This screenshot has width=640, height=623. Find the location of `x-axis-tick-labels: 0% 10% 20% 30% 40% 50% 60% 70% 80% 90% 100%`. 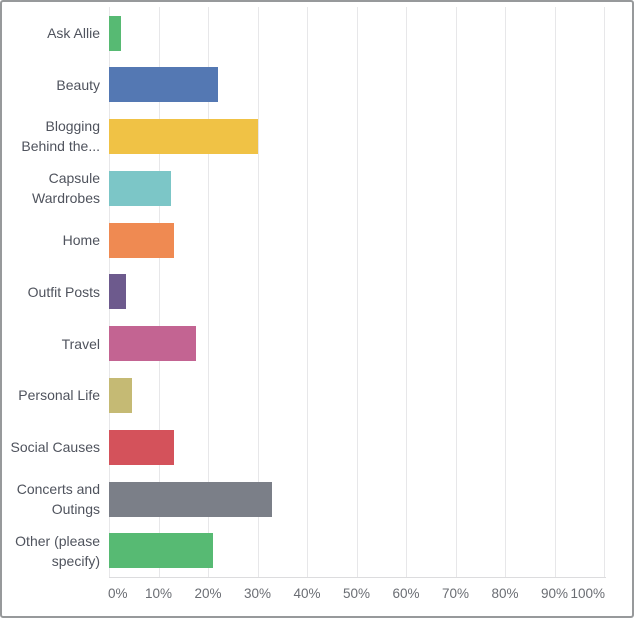

x-axis-tick-labels: 0% 10% 20% 30% 40% 50% 60% 70% 80% 90% 100% is located at coordinates (357, 596).